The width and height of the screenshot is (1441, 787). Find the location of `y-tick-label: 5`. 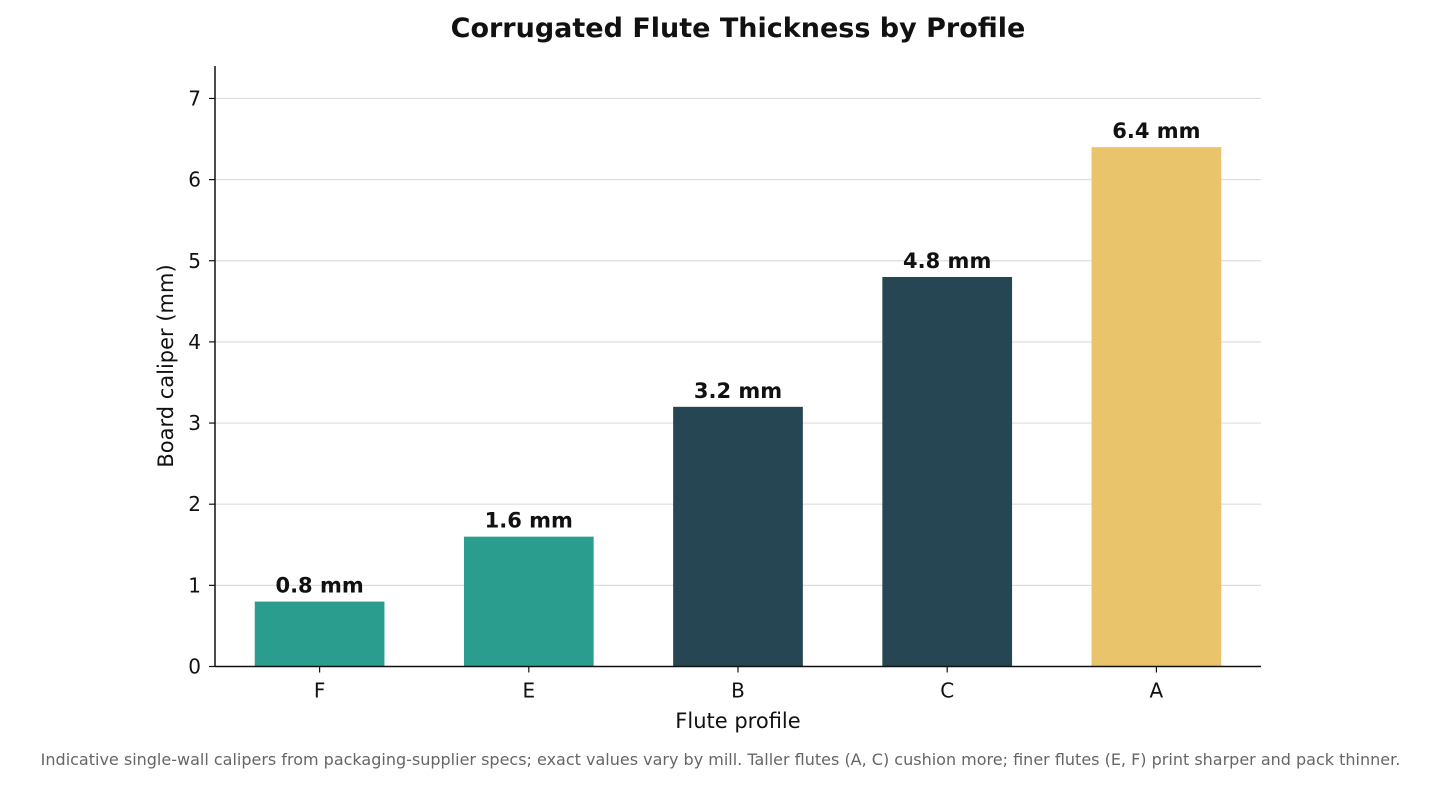

y-tick-label: 5 is located at coordinates (194, 261).